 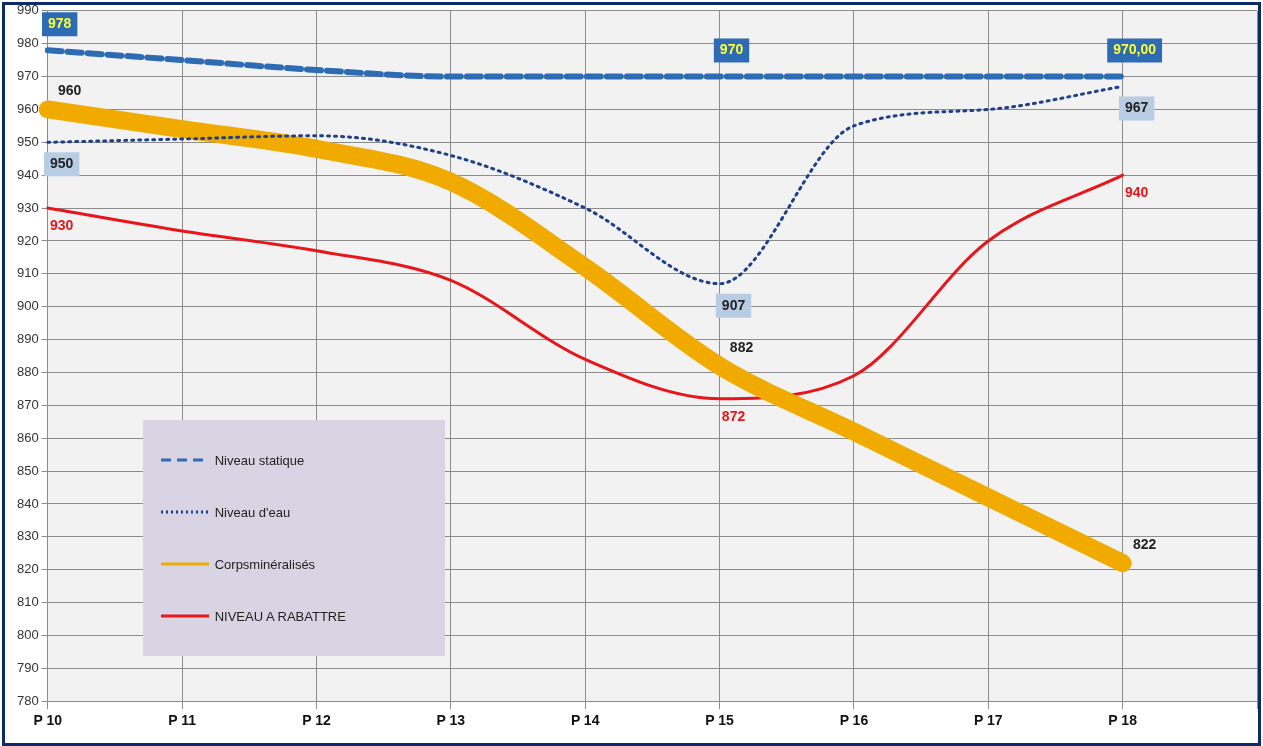 What do you see at coordinates (1136, 192) in the screenshot?
I see `data-label: 940` at bounding box center [1136, 192].